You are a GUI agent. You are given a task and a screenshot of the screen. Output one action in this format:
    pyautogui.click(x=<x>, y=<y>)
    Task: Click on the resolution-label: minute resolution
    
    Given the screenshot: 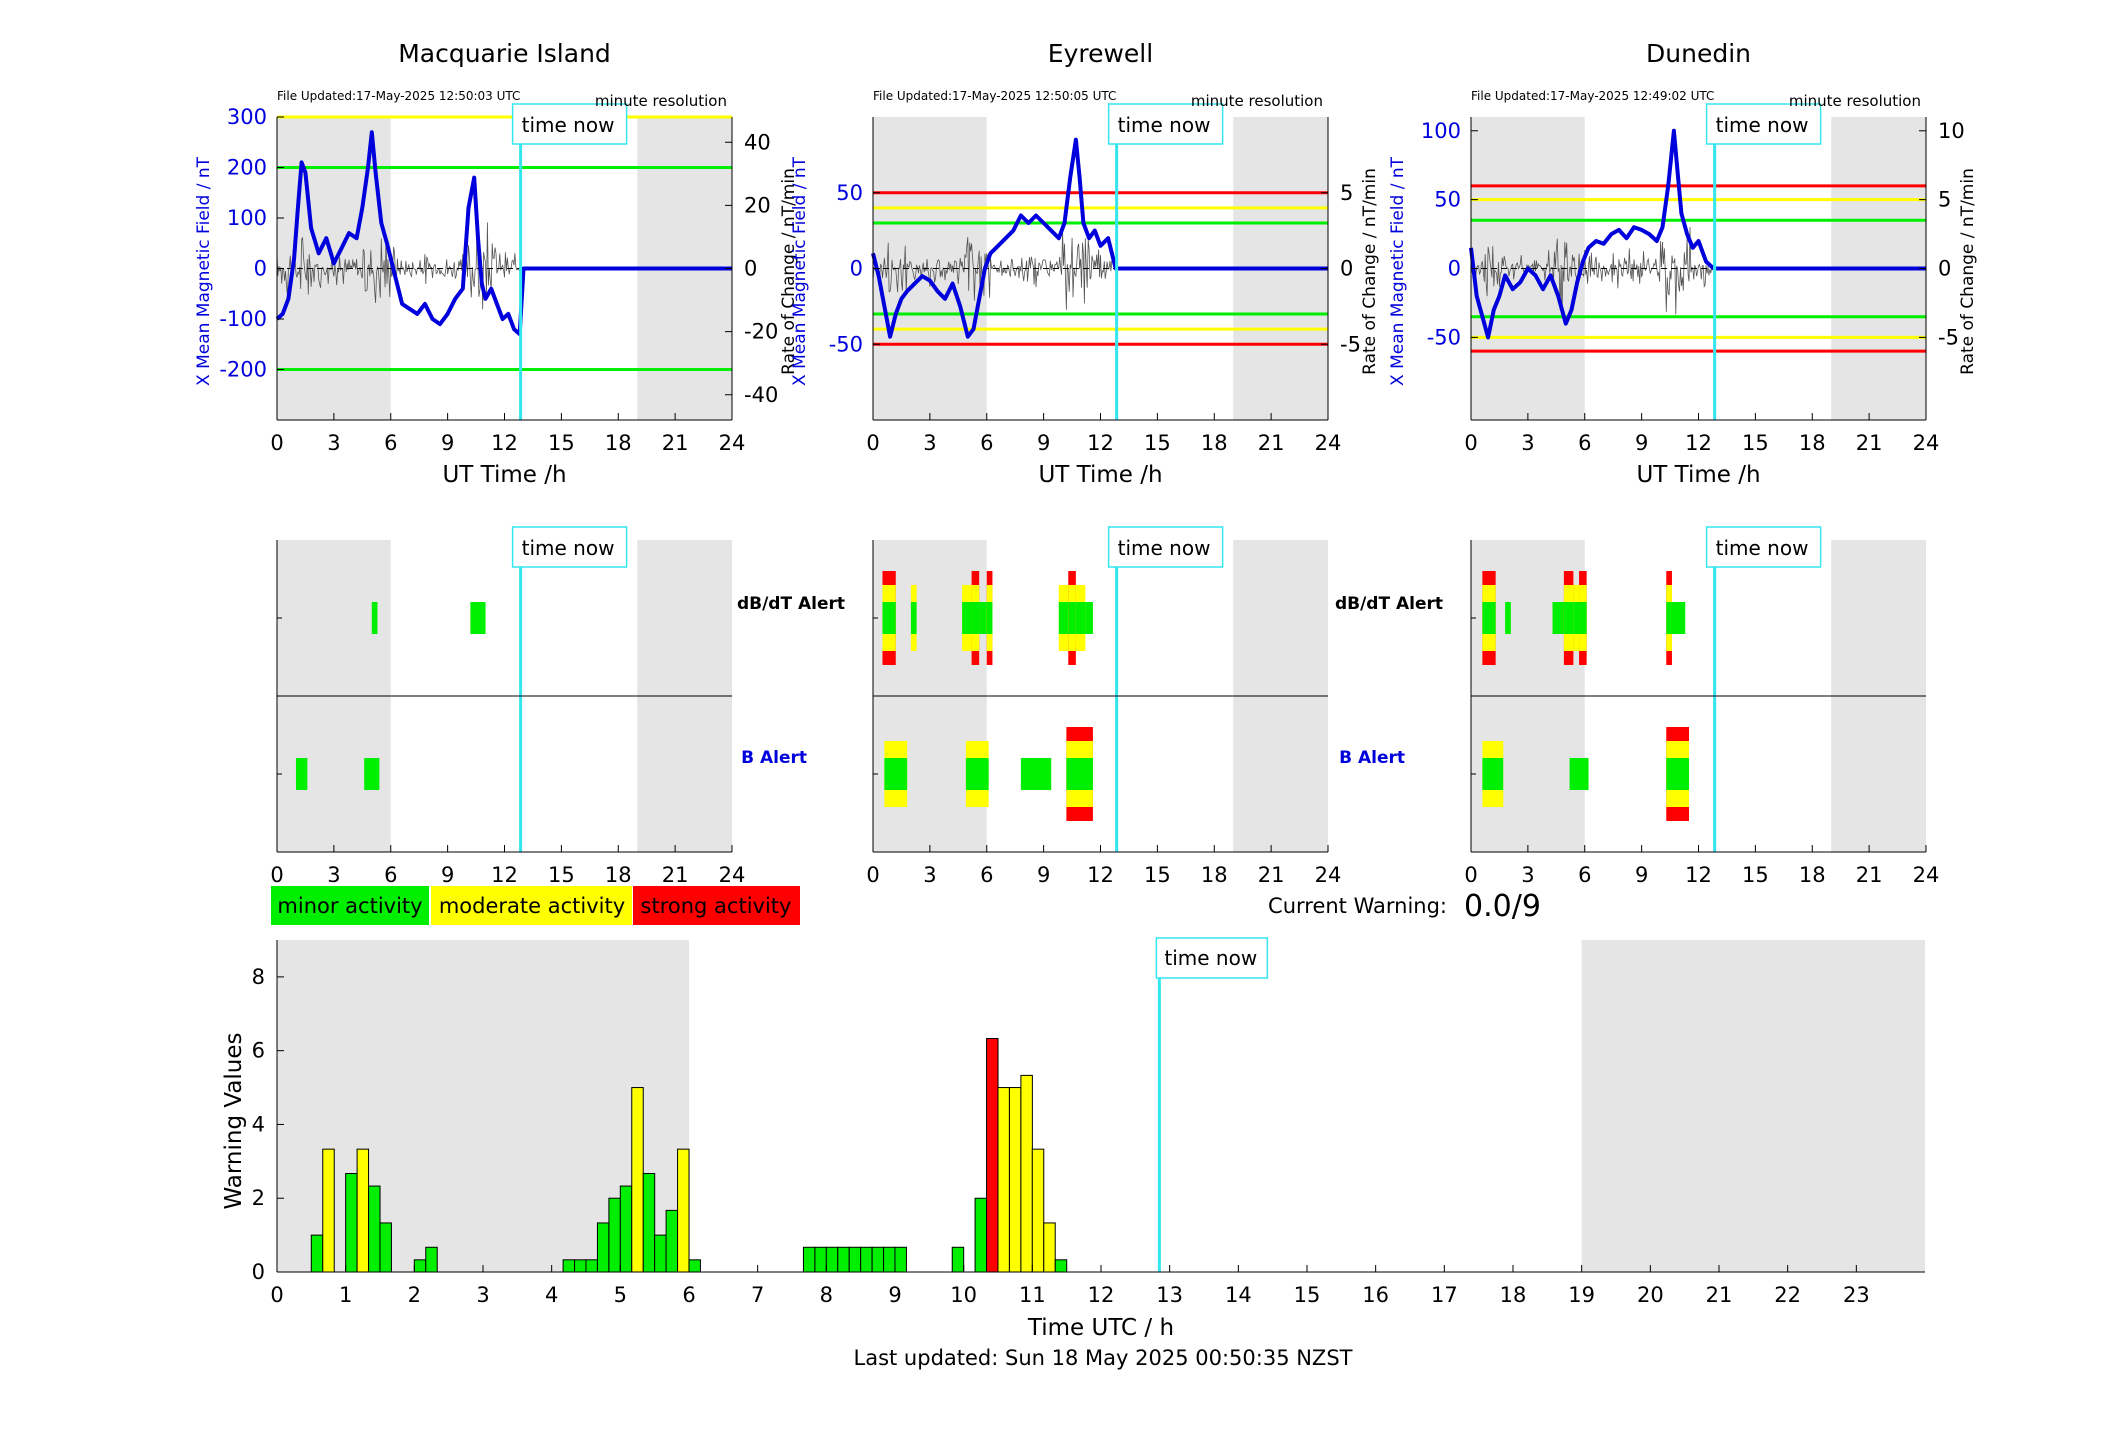 What is the action you would take?
    pyautogui.click(x=1855, y=101)
    